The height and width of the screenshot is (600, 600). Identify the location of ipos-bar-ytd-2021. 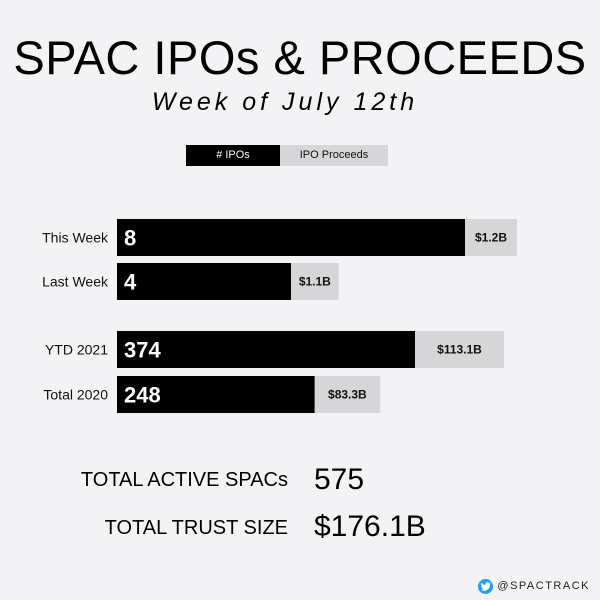
(266, 349).